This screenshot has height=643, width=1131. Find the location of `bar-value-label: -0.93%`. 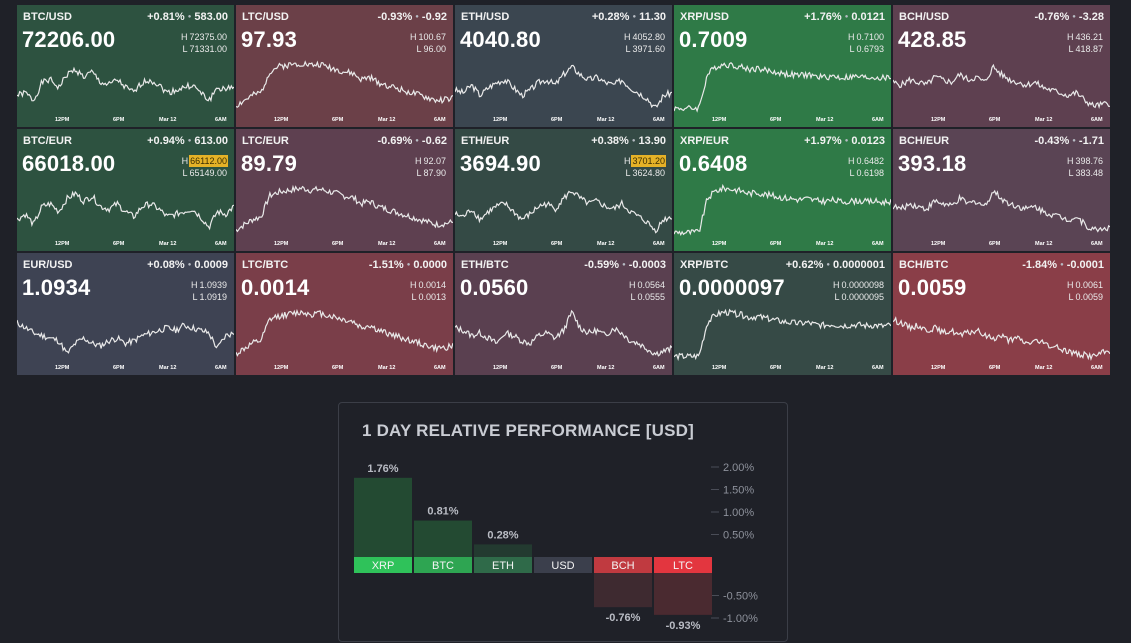

bar-value-label: -0.93% is located at coordinates (683, 626).